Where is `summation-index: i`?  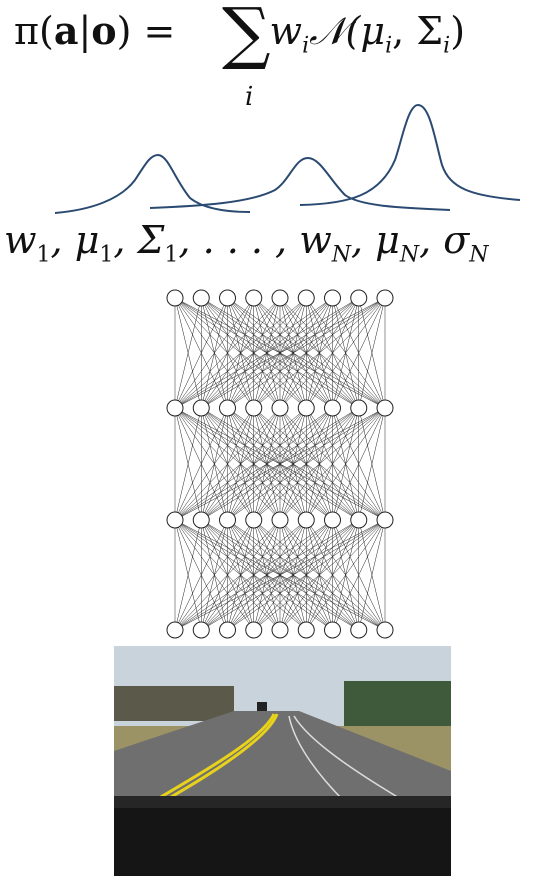 summation-index: i is located at coordinates (249, 97).